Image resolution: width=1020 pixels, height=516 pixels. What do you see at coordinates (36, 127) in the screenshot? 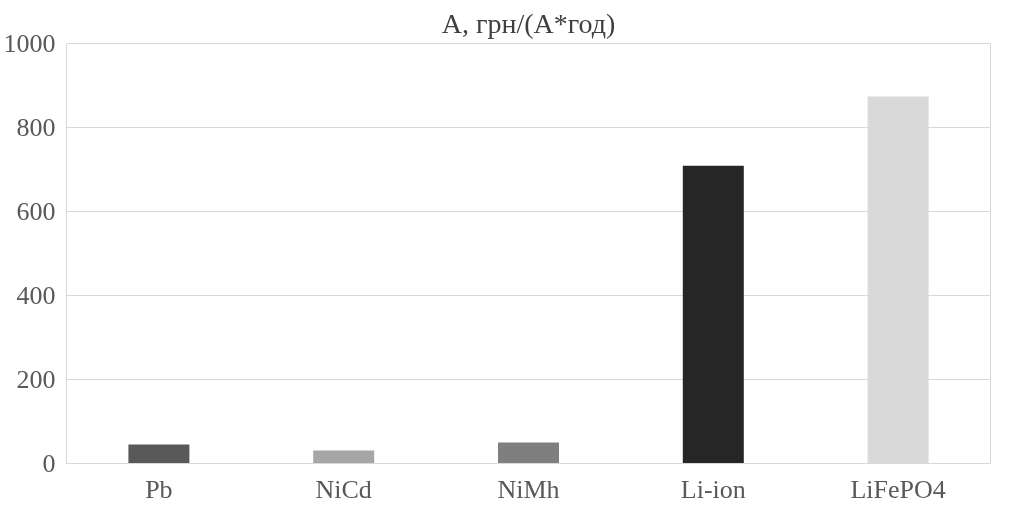
I see `y-tick-label: 800` at bounding box center [36, 127].